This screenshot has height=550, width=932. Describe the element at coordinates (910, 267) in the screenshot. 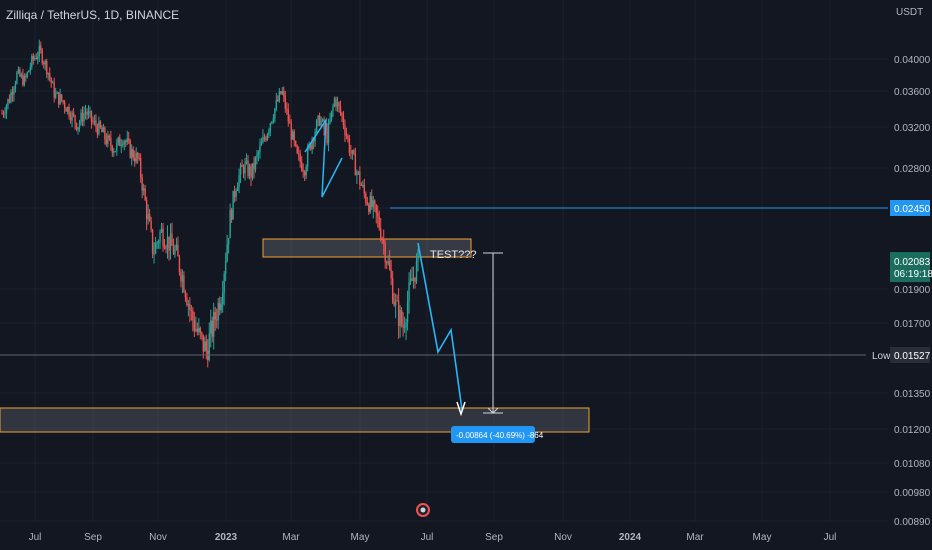

I see `current-price-tag` at that location.